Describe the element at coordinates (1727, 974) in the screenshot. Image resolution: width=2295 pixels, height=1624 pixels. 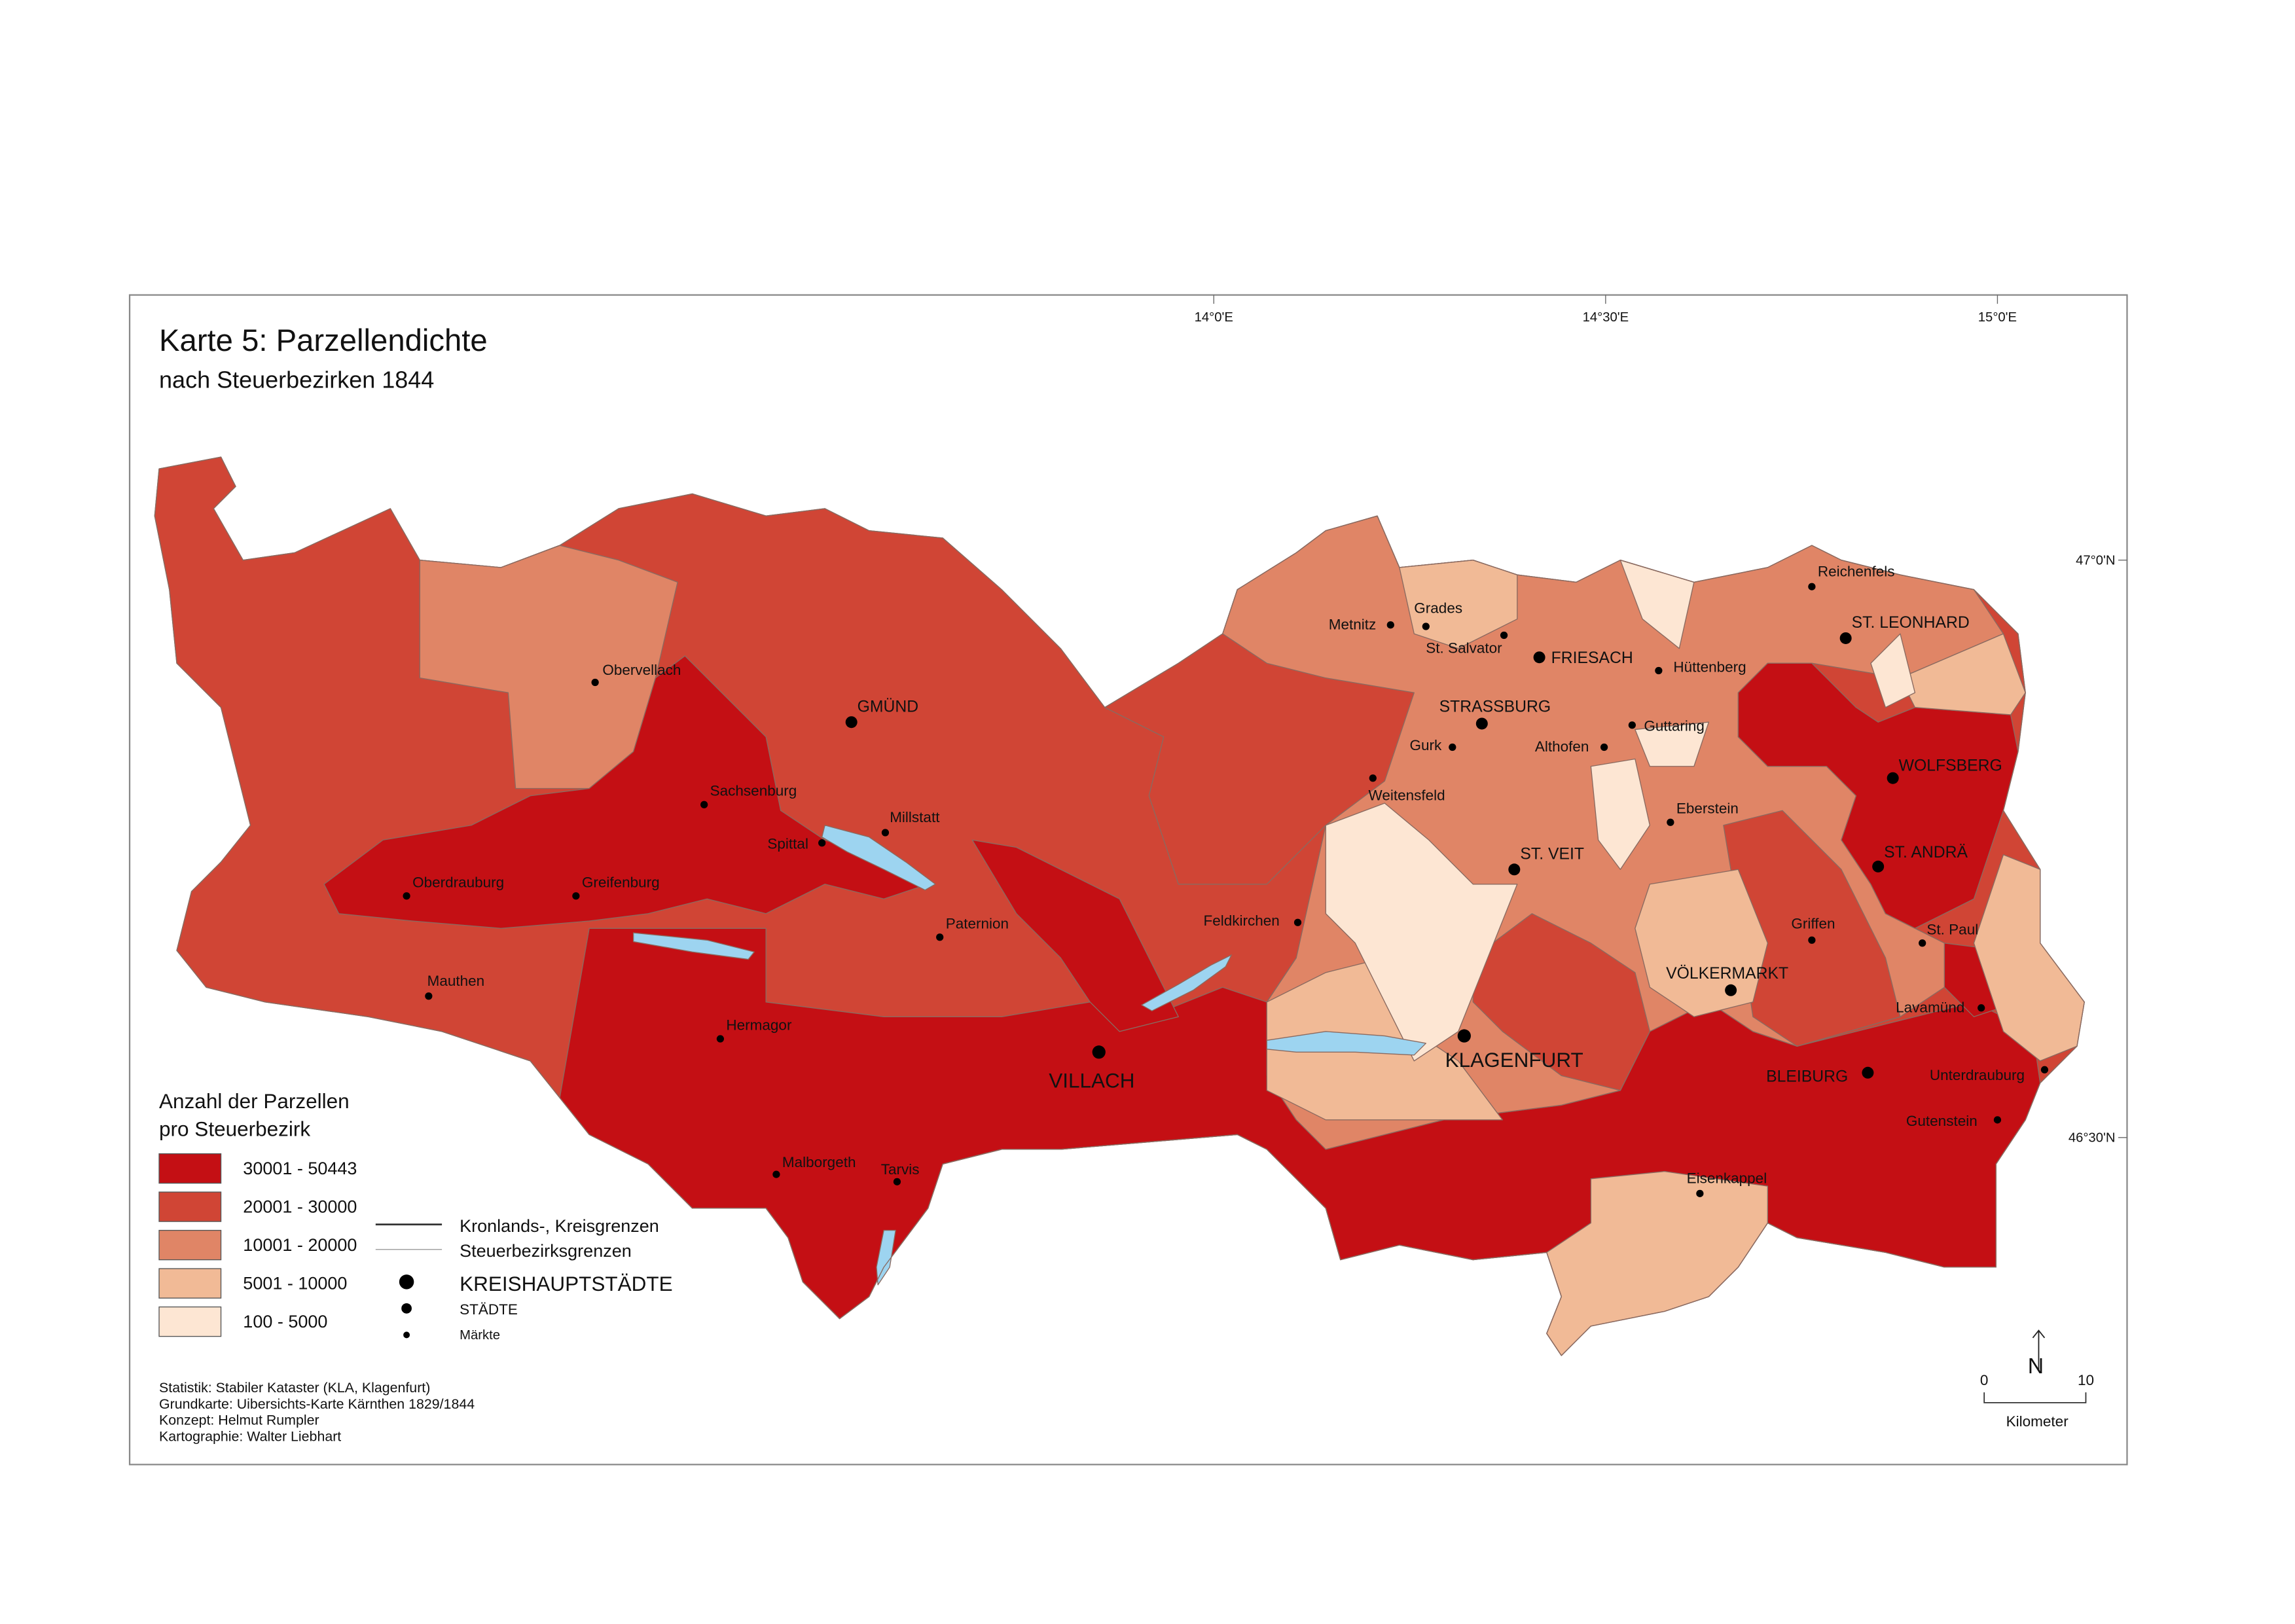
I see `place-label: VÖLKERMARKT` at that location.